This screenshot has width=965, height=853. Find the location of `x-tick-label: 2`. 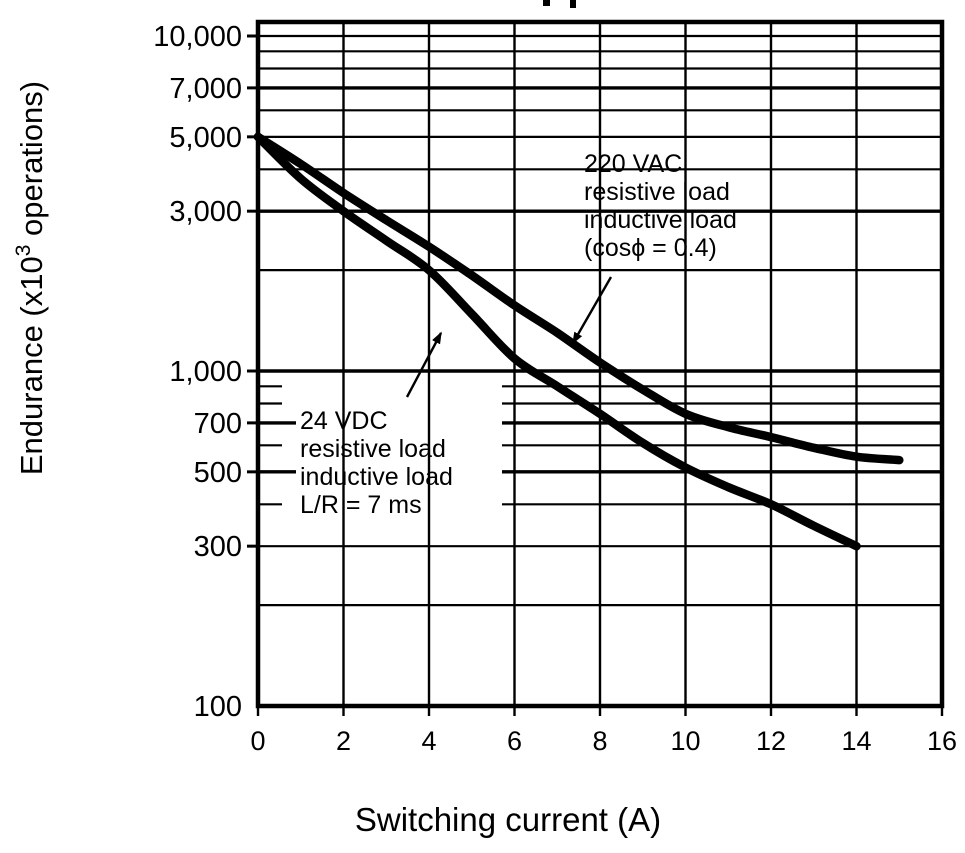

x-tick-label: 2 is located at coordinates (343, 741).